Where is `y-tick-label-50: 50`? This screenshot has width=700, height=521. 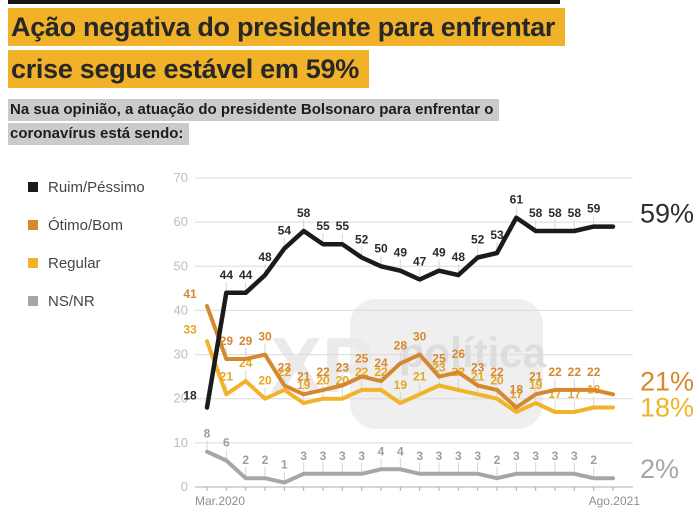 y-tick-label-50: 50 is located at coordinates (181, 265).